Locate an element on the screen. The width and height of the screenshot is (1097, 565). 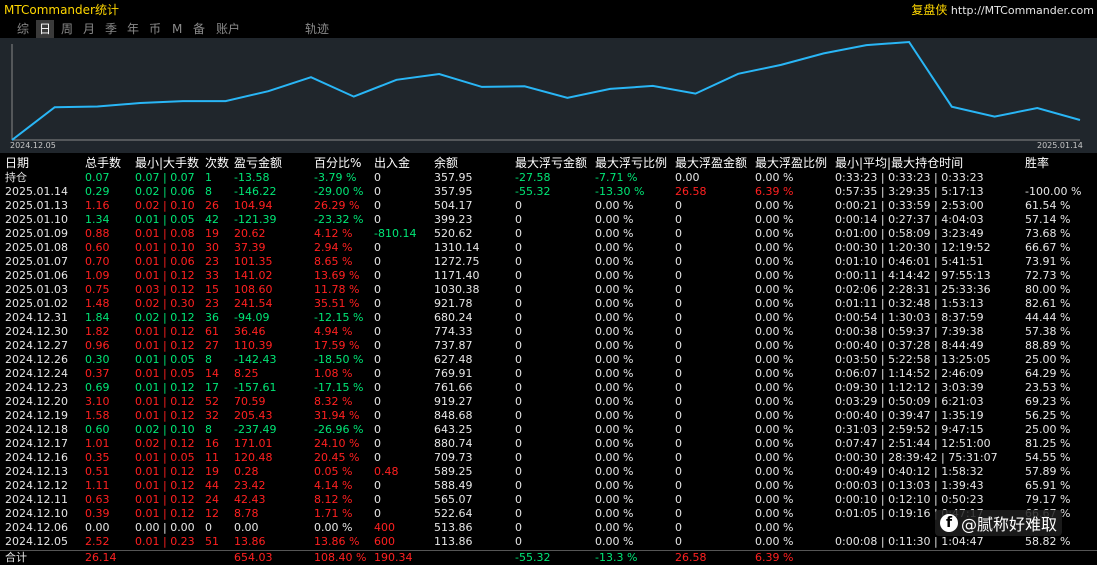
cell-minmax: 0.02 | 0.12 is located at coordinates (165, 317).